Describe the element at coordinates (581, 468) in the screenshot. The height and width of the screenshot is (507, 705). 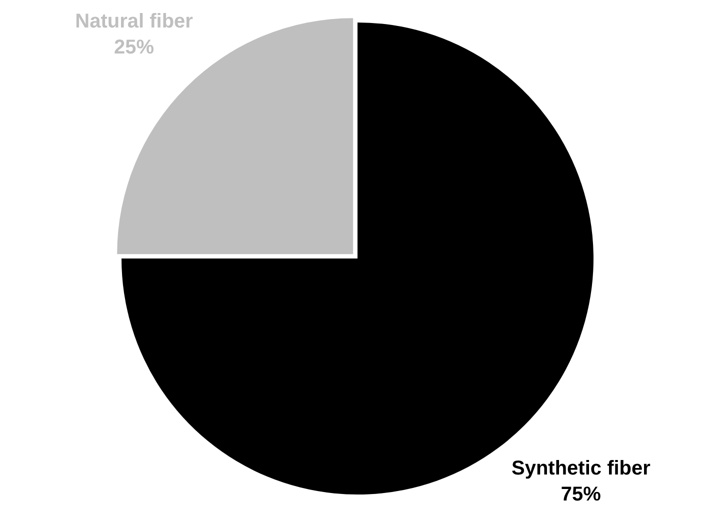
I see `slice-label: Synthetic fiber` at that location.